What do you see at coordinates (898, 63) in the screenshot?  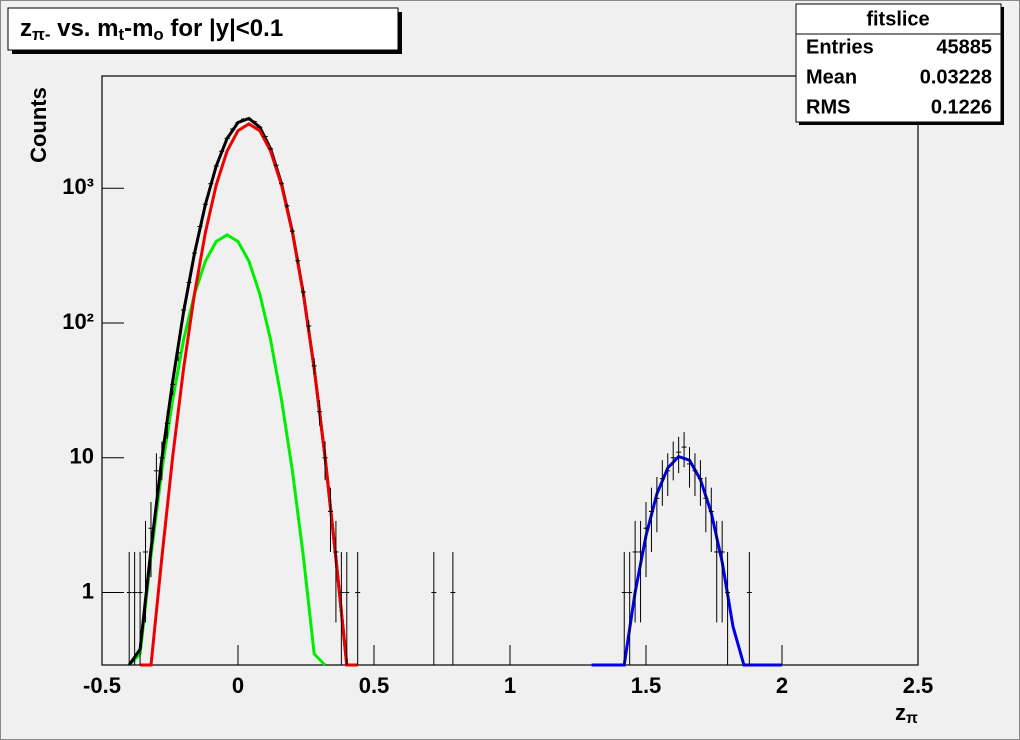 I see `stats-box` at bounding box center [898, 63].